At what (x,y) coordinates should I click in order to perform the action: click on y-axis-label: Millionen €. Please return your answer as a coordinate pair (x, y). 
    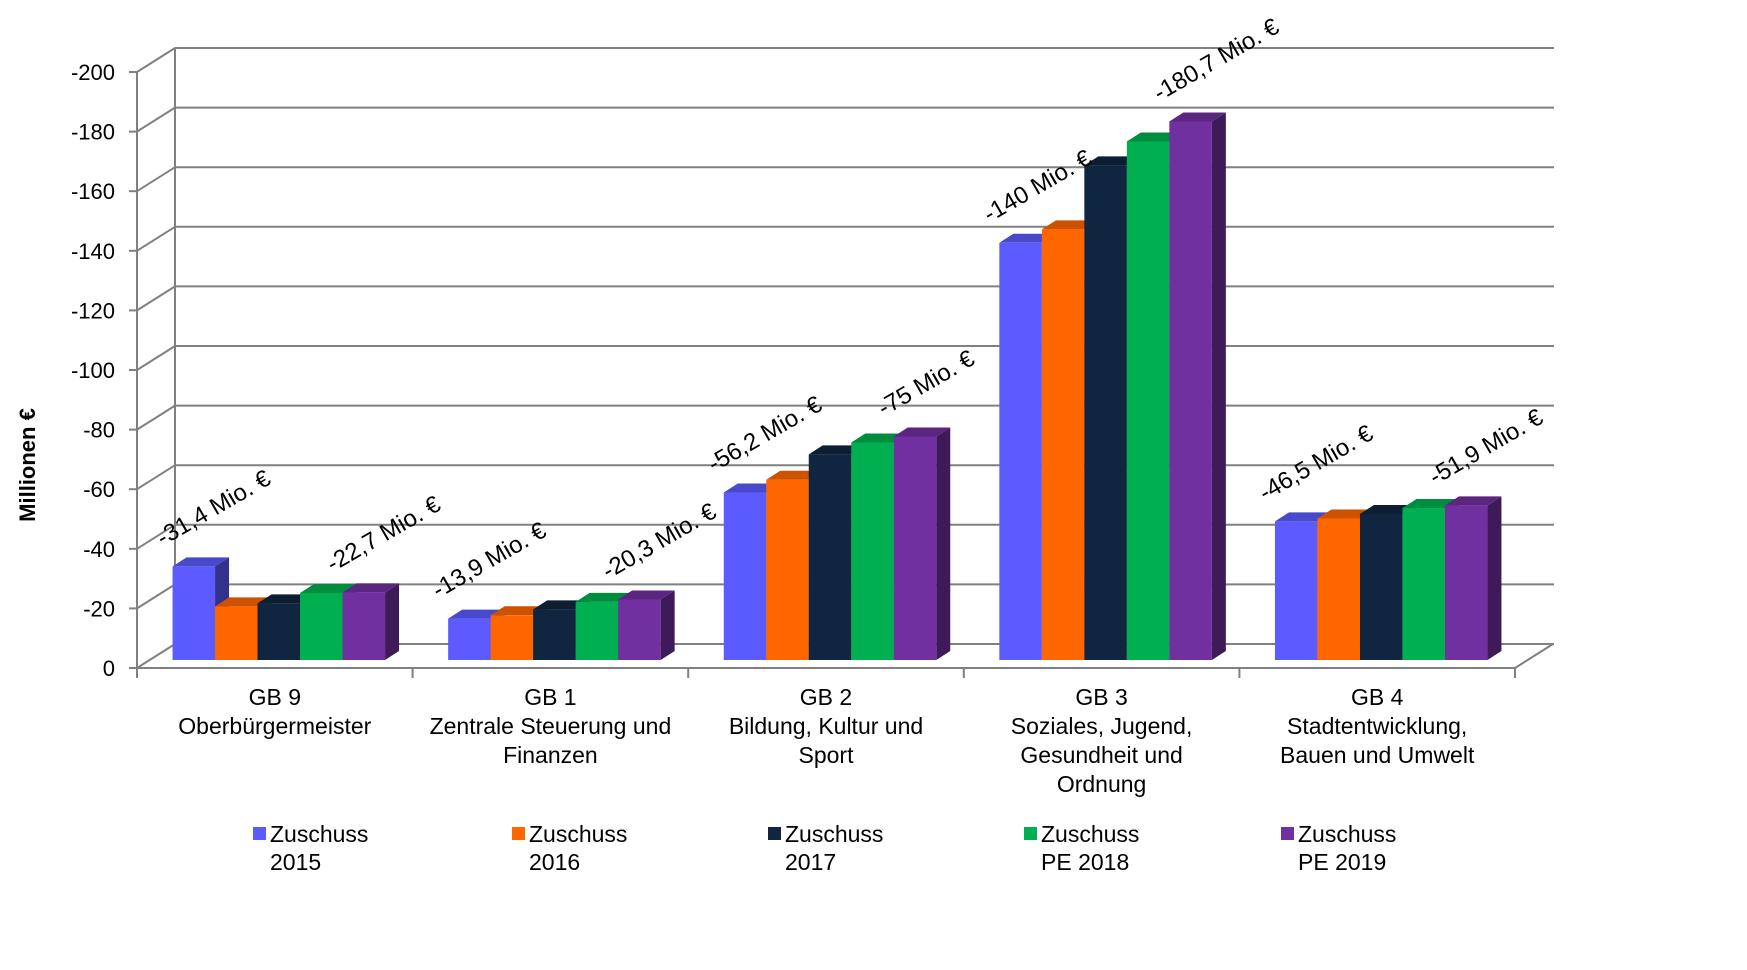
    Looking at the image, I should click on (27, 465).